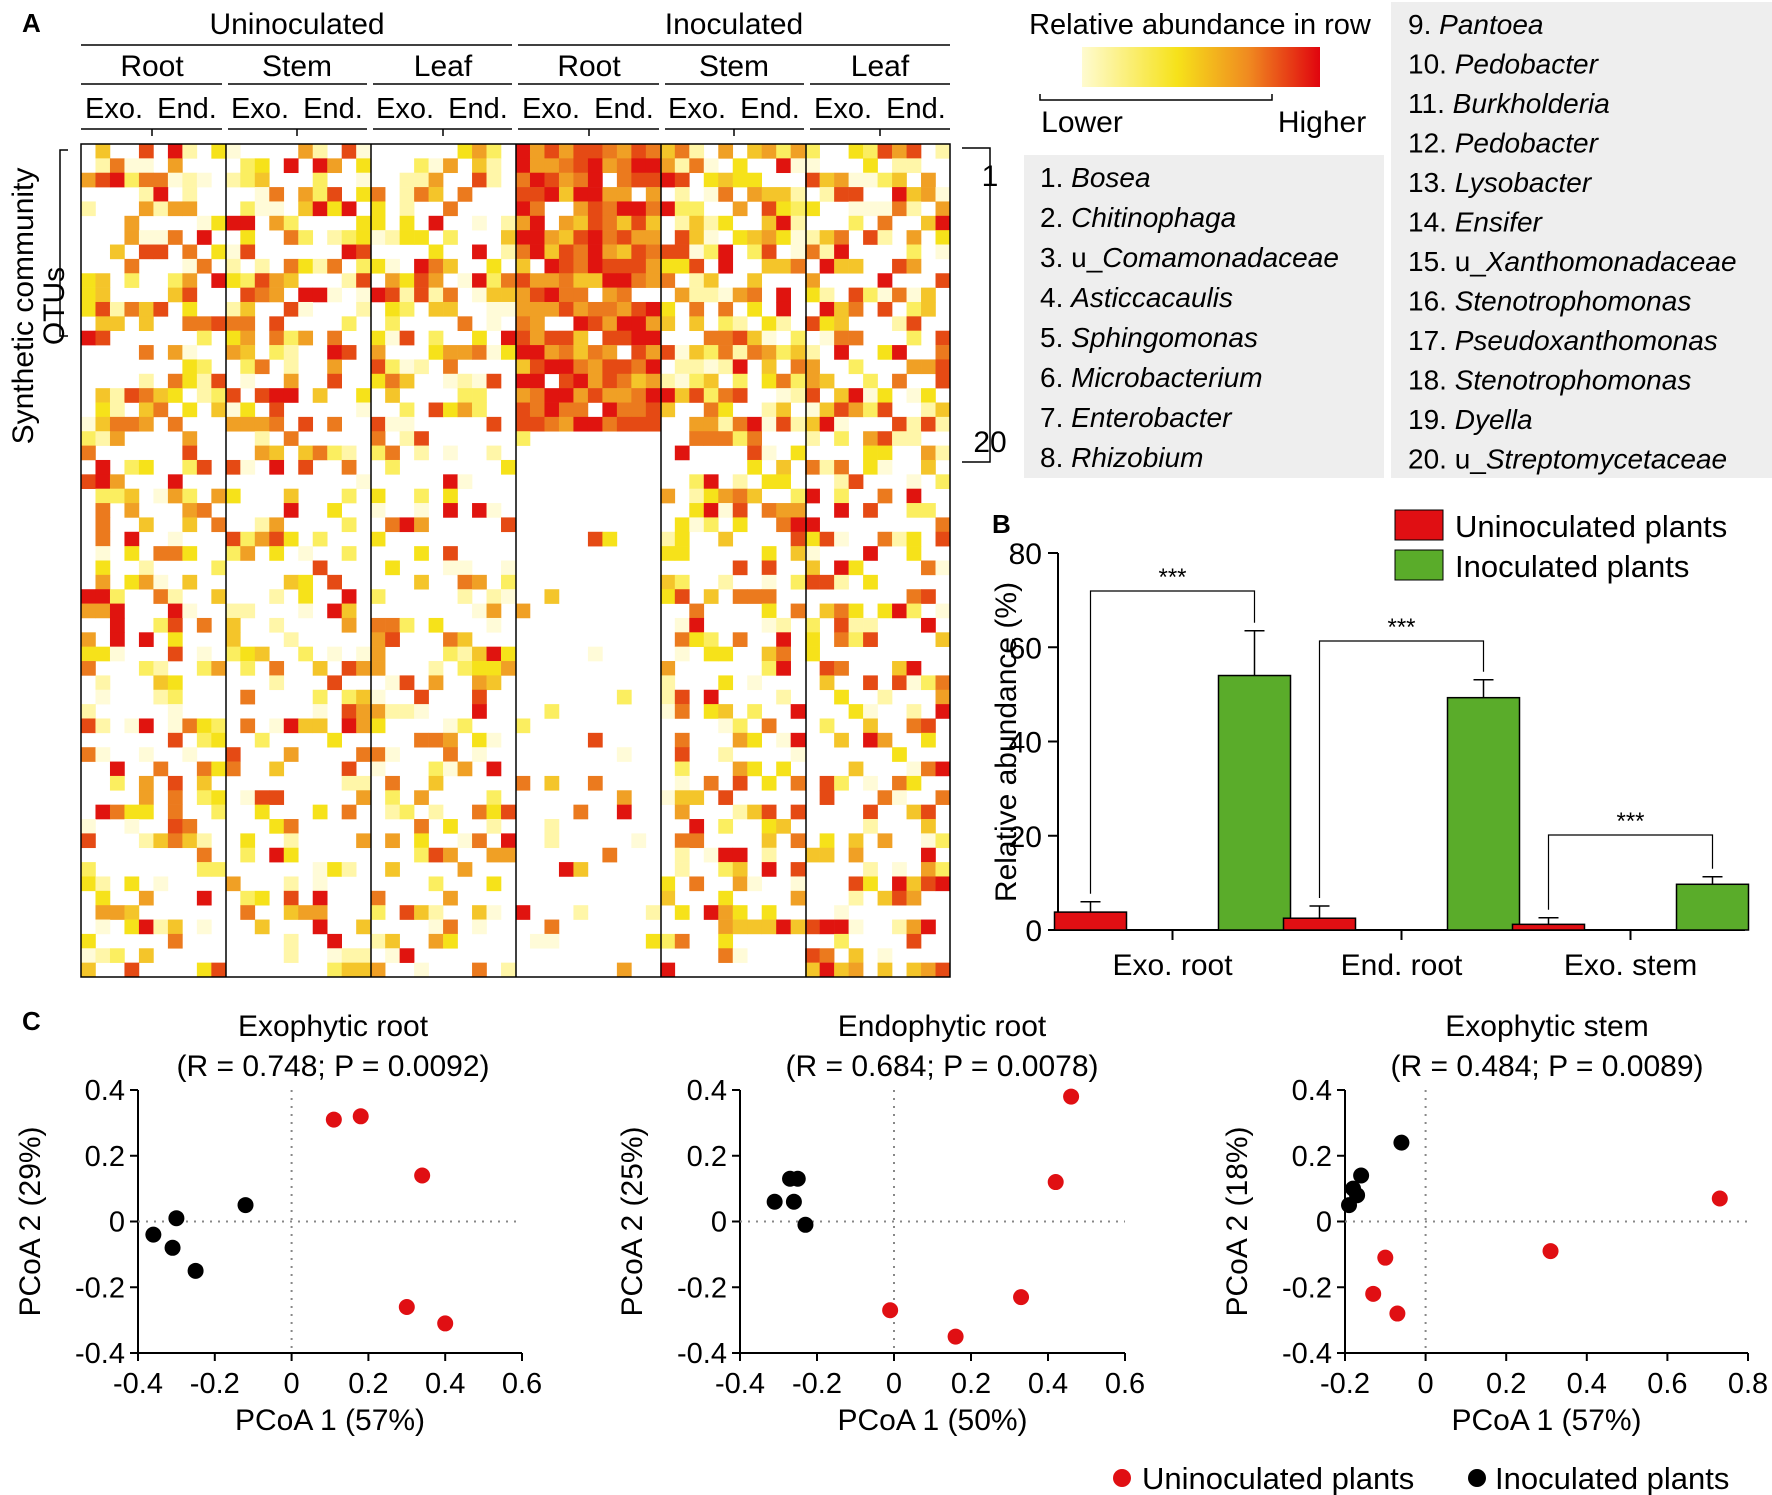 This screenshot has height=1495, width=1772. What do you see at coordinates (1322, 122) in the screenshot?
I see `colorbar-high-label: Higher` at bounding box center [1322, 122].